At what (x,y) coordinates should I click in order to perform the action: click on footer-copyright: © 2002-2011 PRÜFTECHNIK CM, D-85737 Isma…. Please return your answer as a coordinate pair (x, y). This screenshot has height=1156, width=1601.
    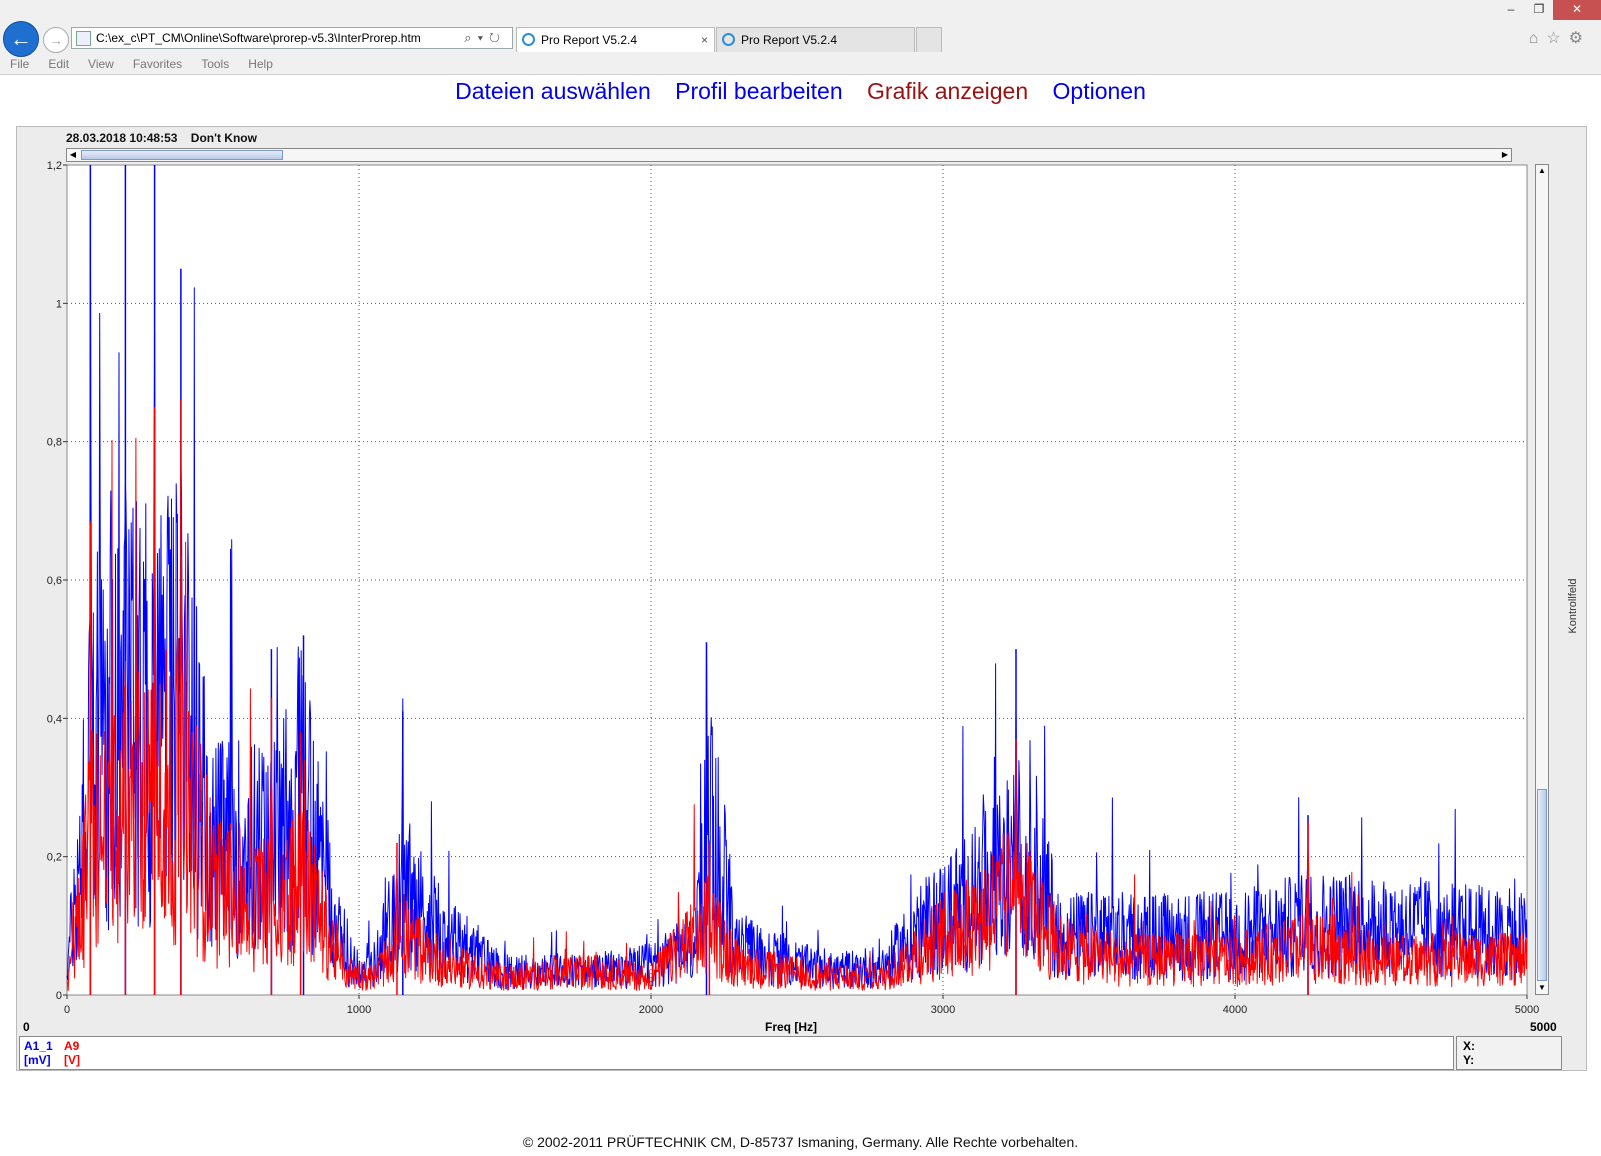
    Looking at the image, I should click on (800, 1142).